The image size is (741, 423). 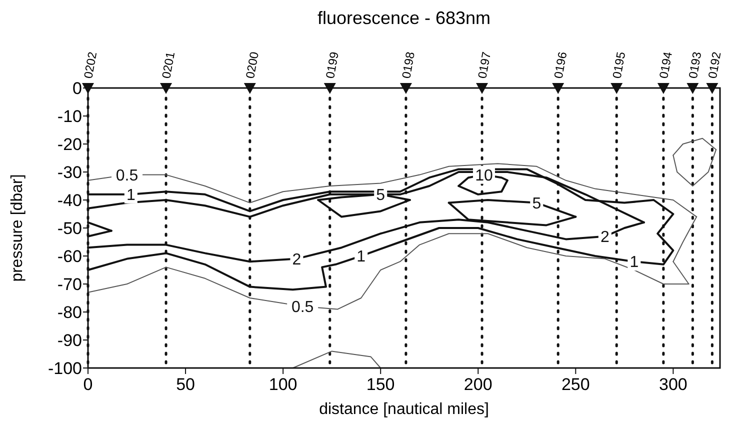 I want to click on y-tick-label: -90, so click(x=69, y=340).